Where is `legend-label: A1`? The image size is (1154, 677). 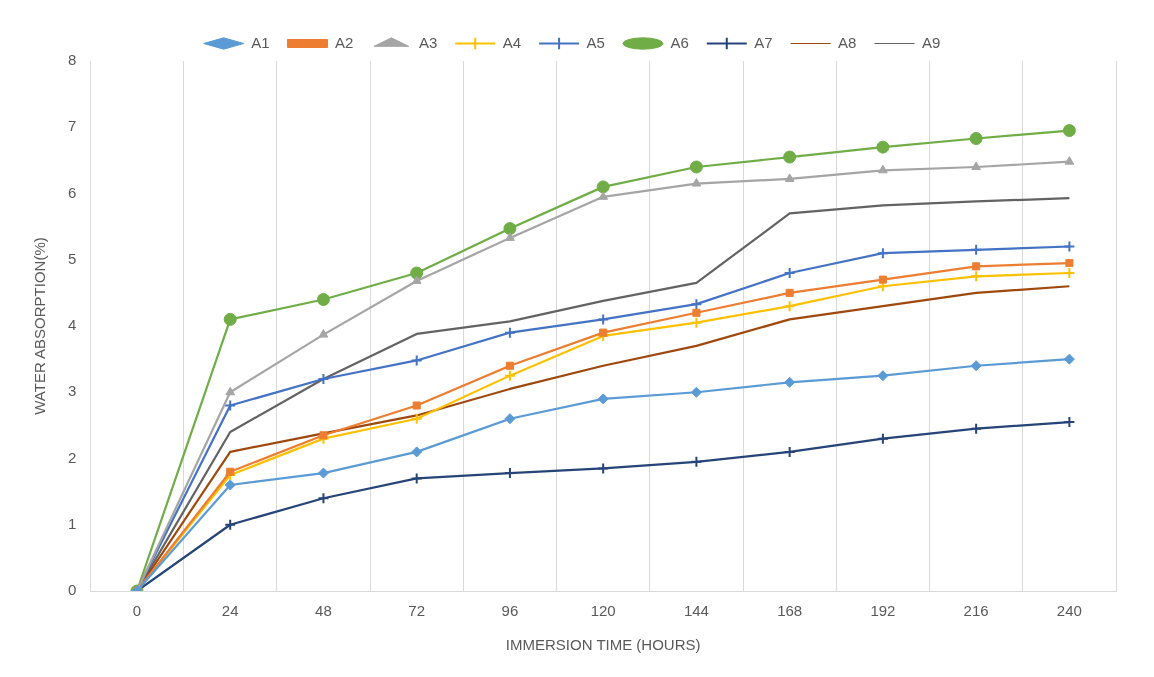 legend-label: A1 is located at coordinates (260, 42).